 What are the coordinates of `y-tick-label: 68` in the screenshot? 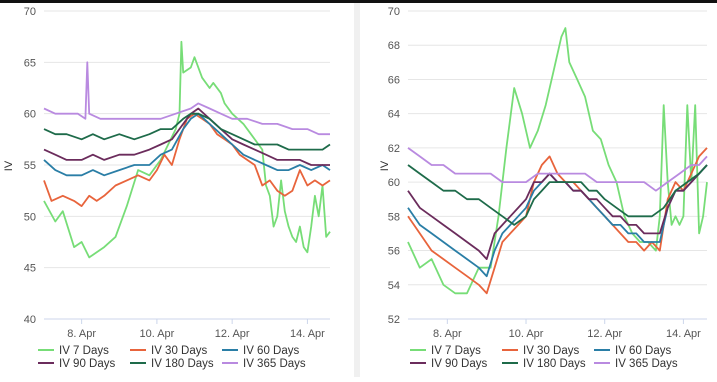 It's located at (394, 46).